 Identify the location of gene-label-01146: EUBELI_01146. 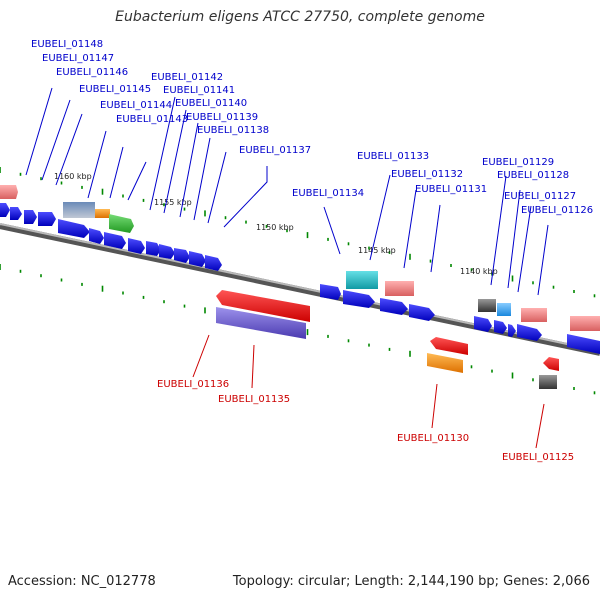
(92, 72).